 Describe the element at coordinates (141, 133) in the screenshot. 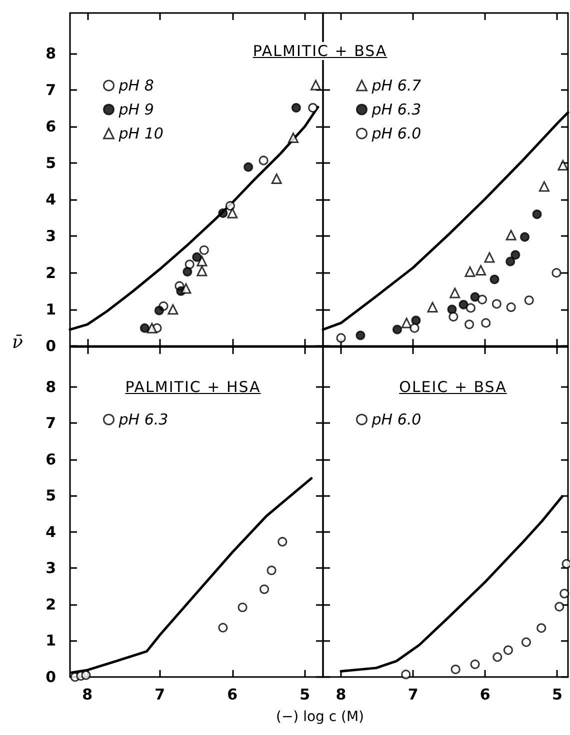

I see `legend-label: pH 10` at that location.